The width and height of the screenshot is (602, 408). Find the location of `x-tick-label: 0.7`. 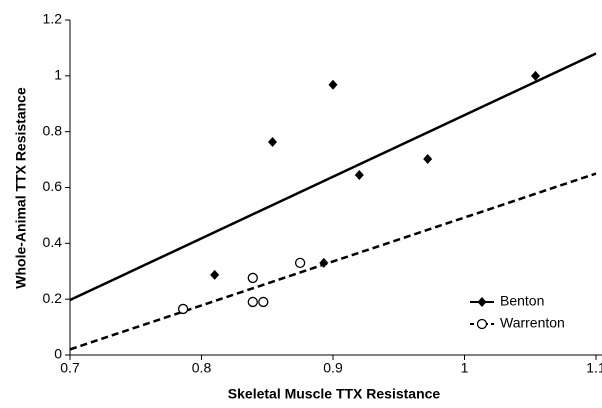

x-tick-label: 0.7 is located at coordinates (70, 368).